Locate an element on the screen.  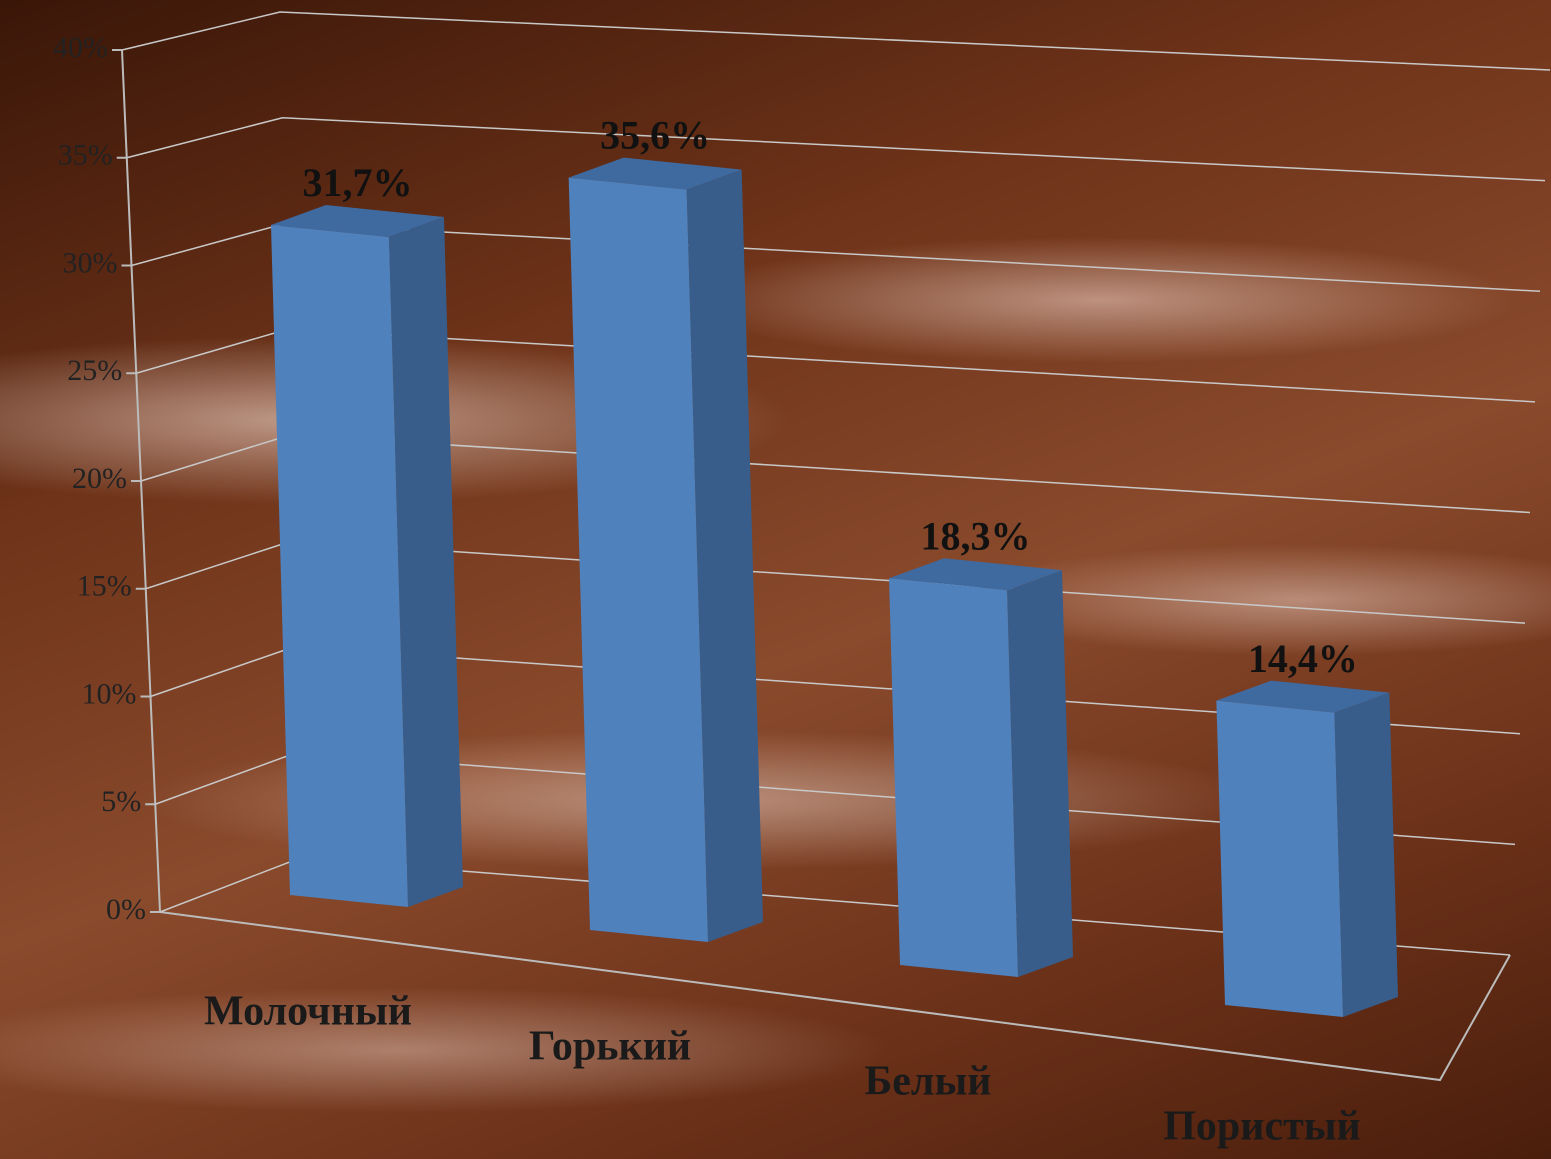
y-tick-label: 35% is located at coordinates (85, 155).